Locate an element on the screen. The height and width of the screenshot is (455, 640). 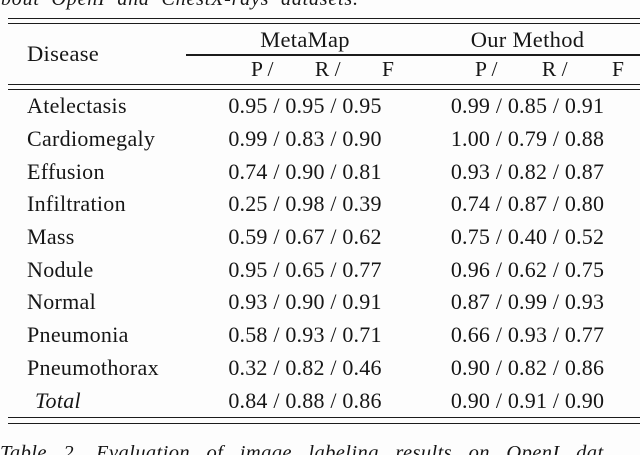
disease-cell: Normal is located at coordinates (62, 302).